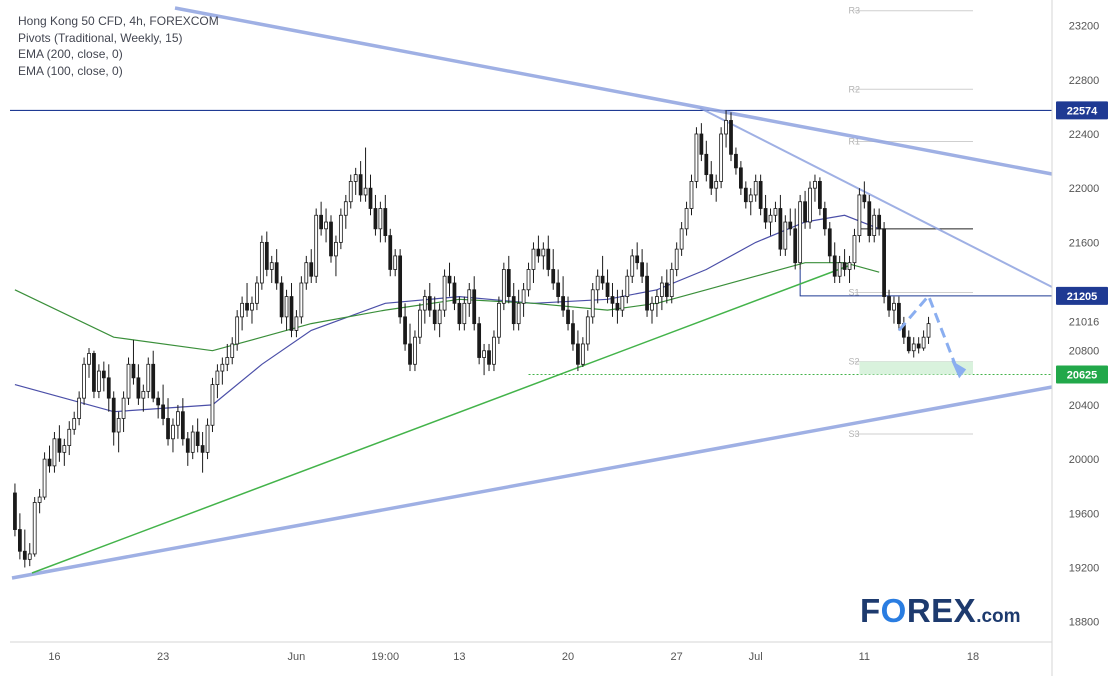  Describe the element at coordinates (916, 368) in the screenshot. I see `support-zone` at that location.